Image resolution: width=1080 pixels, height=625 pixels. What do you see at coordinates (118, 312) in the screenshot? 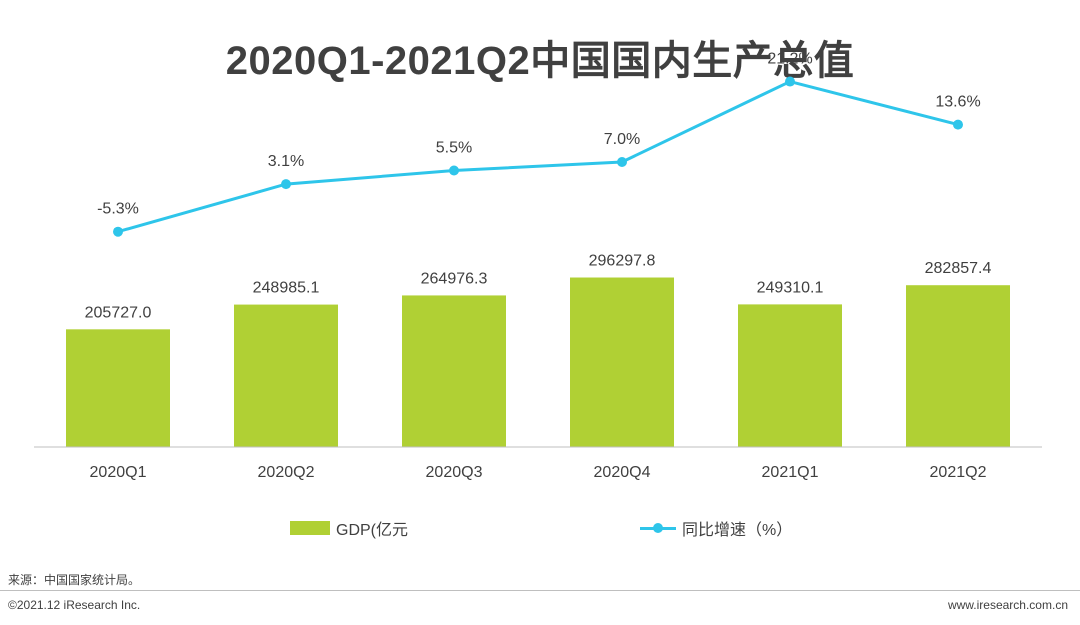
I see `bar-value-label: 205727.0` at bounding box center [118, 312].